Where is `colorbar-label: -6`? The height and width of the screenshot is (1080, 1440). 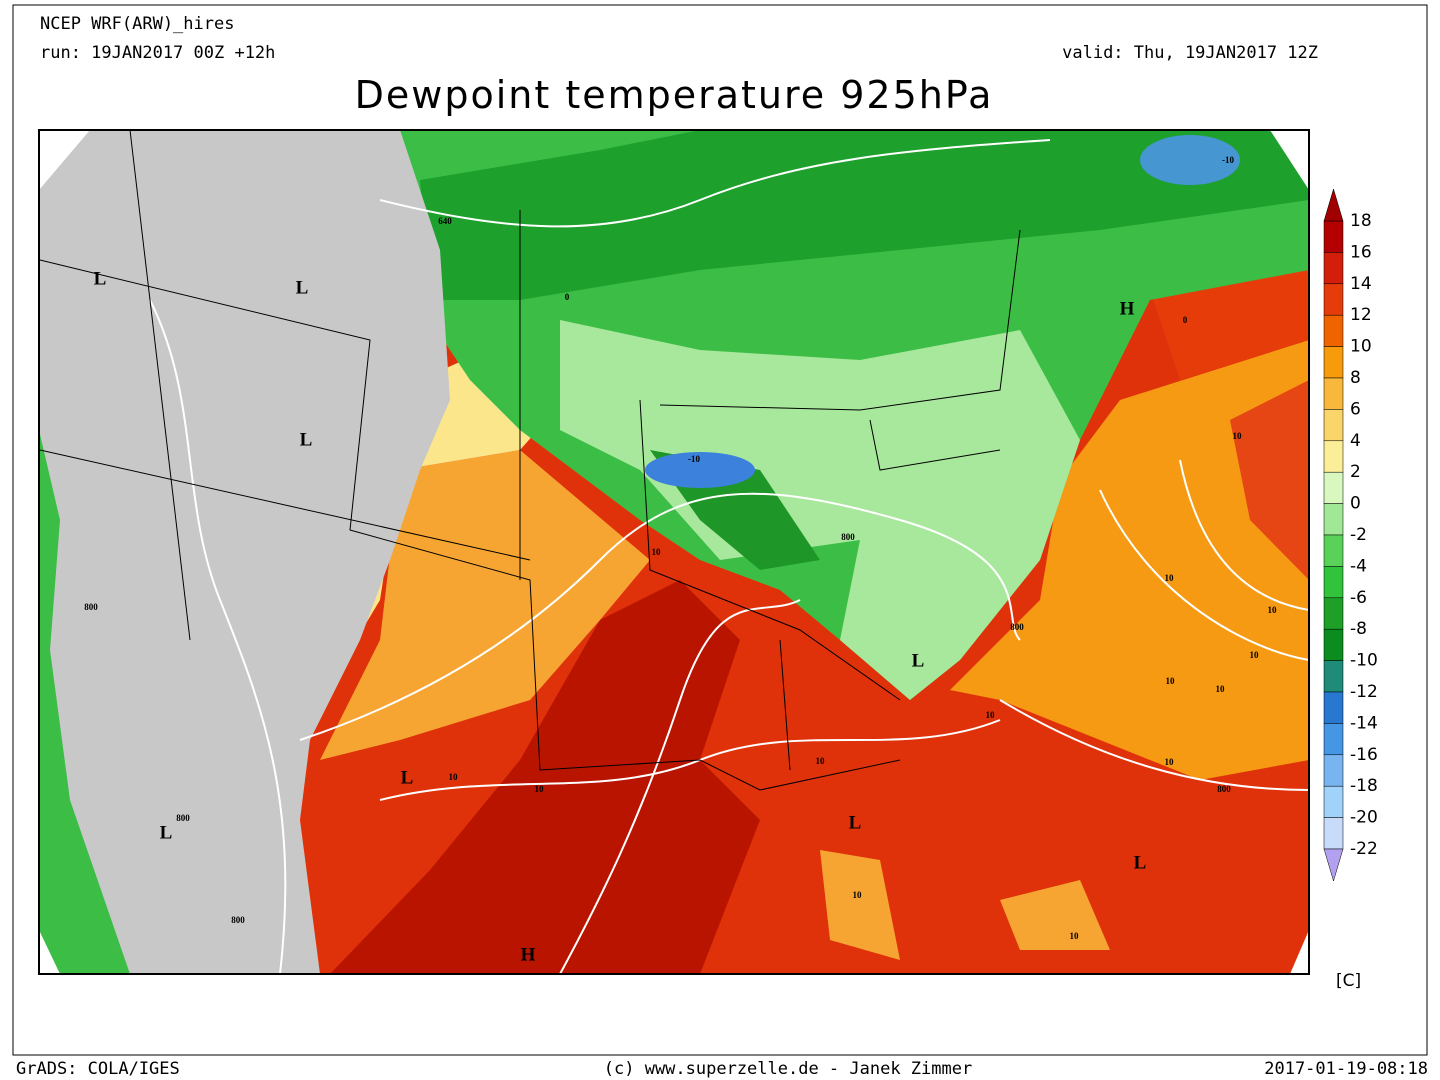 colorbar-label: -6 is located at coordinates (1358, 598).